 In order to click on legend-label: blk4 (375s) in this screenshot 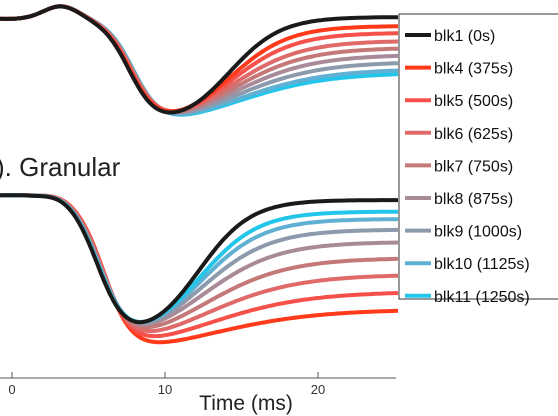, I will do `click(473, 69)`.